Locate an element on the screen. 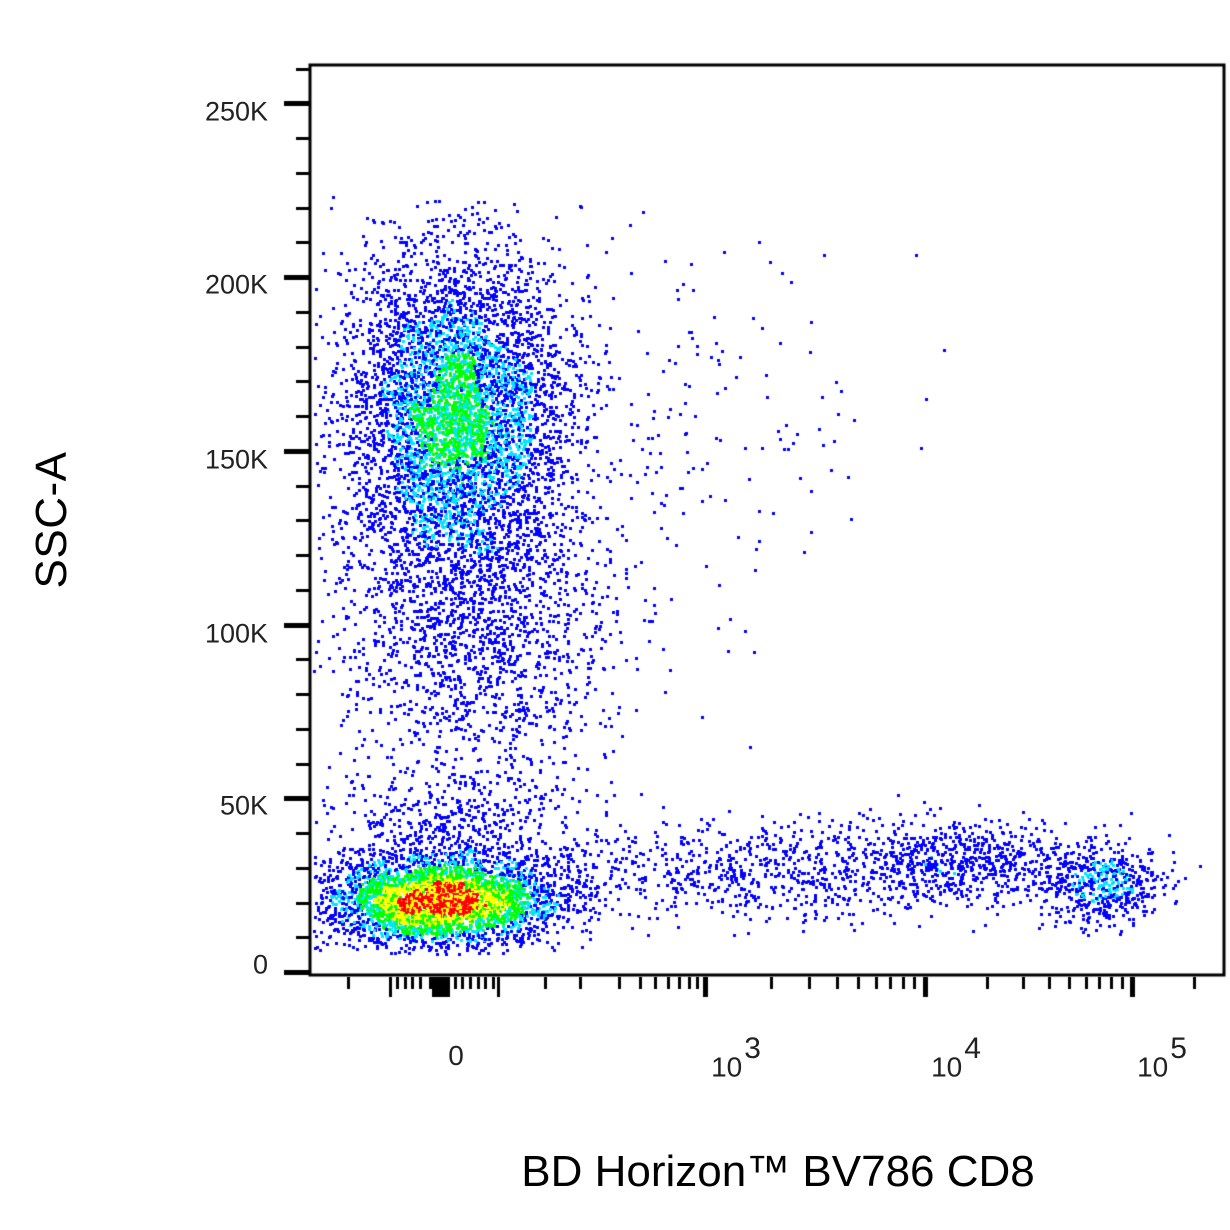 Image resolution: width=1230 pixels, height=1230 pixels. x-tick-label: 0 is located at coordinates (456, 1056).